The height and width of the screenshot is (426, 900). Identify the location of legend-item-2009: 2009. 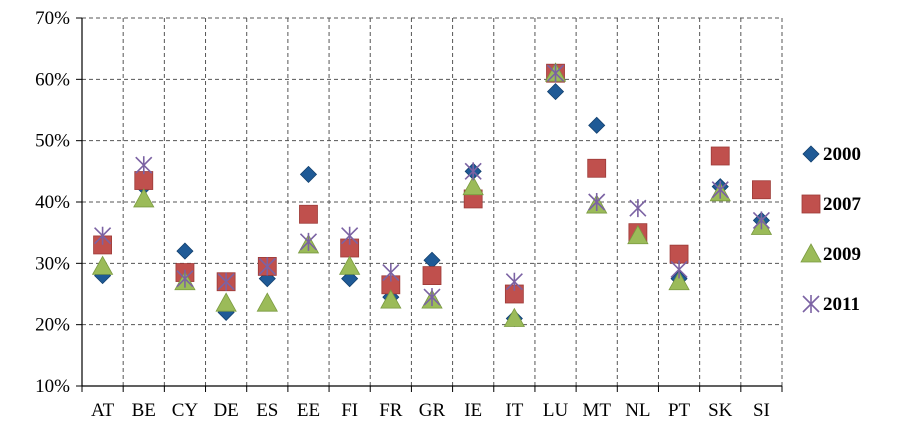
(830, 254).